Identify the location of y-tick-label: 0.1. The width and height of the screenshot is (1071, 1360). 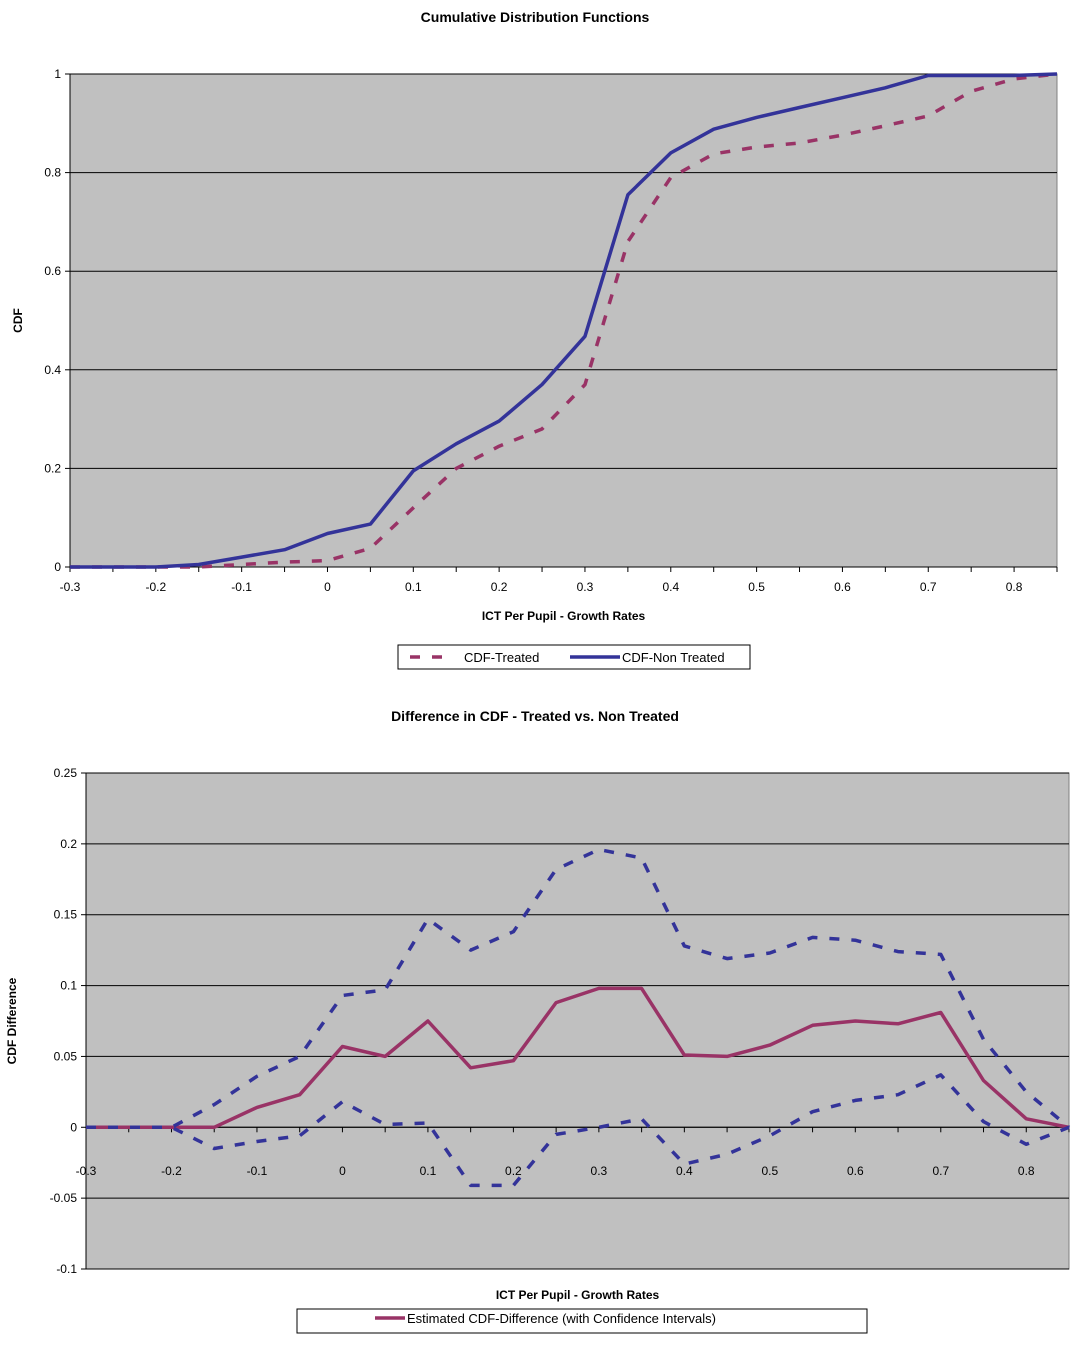
(68, 986).